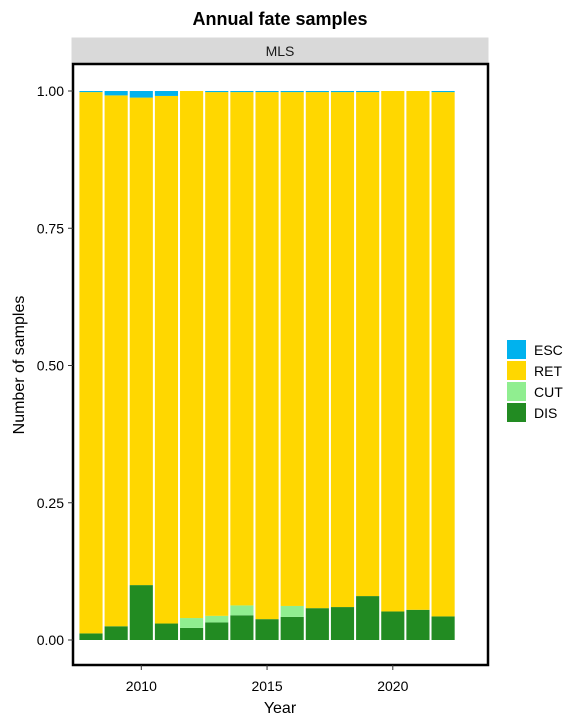 This screenshot has width=580, height=726. Describe the element at coordinates (292, 628) in the screenshot. I see `bar-segment-dis-2016` at that location.